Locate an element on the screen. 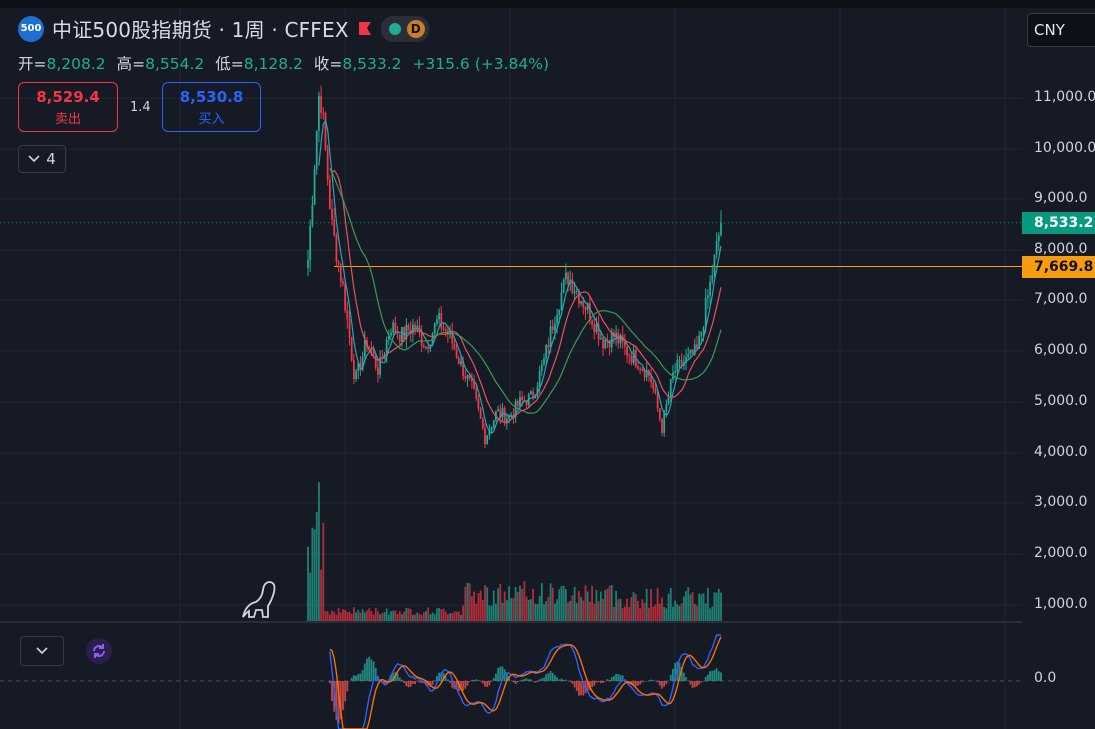 This screenshot has width=1095, height=729. sell-label: 卖出 is located at coordinates (67, 119).